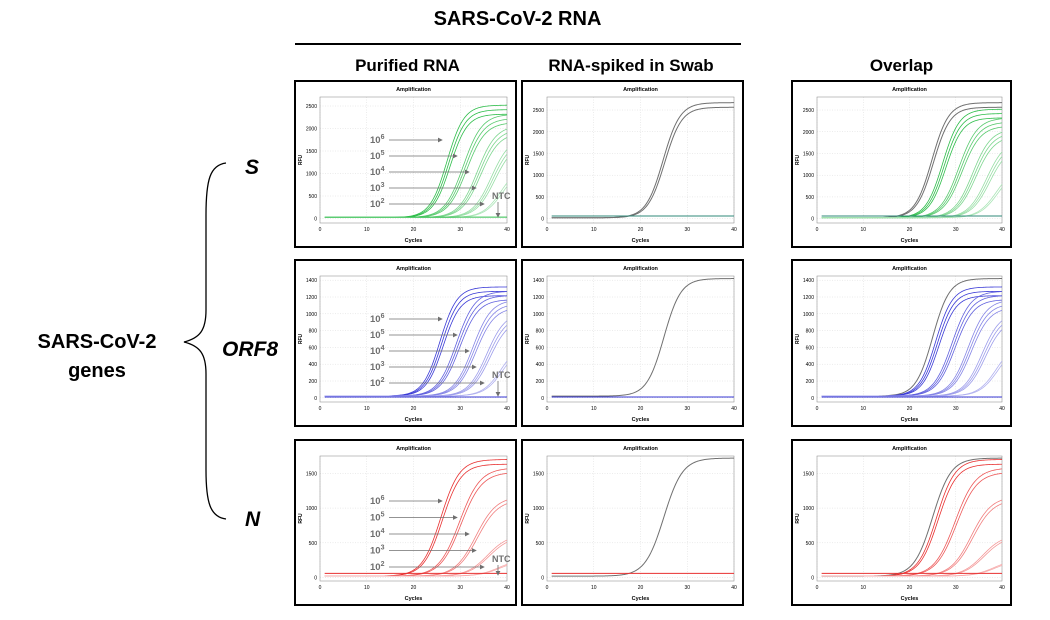 Image resolution: width=1050 pixels, height=620 pixels. Describe the element at coordinates (311, 281) in the screenshot. I see `y-tick-label: 1400` at that location.